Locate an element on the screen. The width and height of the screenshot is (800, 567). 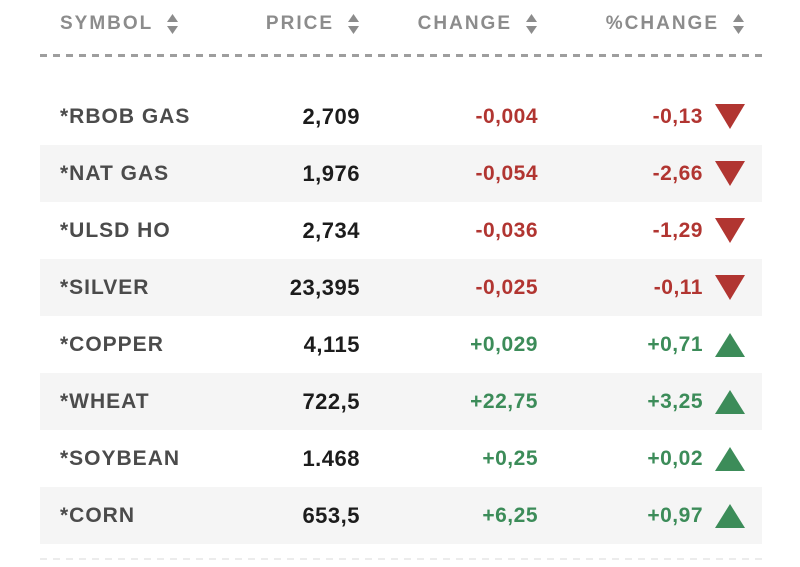
change-cell: +6,25 is located at coordinates (510, 515).